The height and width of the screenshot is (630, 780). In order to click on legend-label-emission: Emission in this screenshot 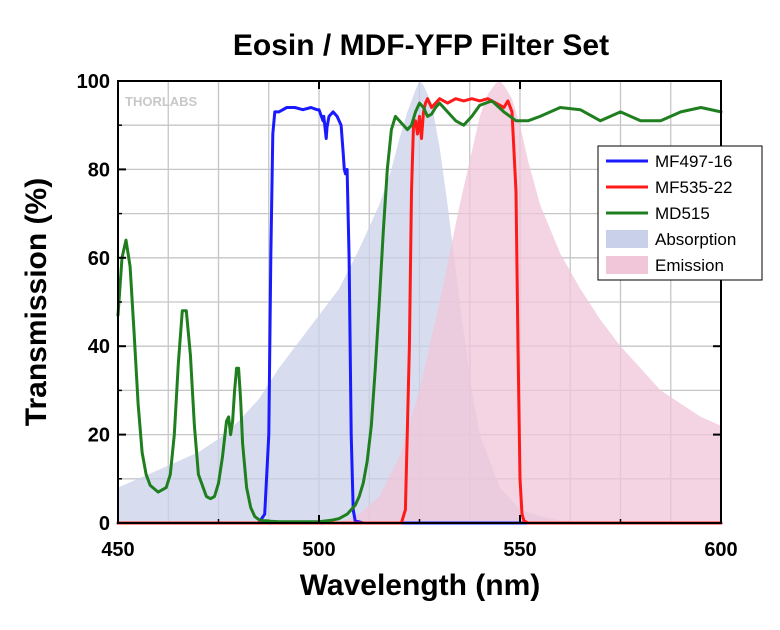, I will do `click(689, 265)`.